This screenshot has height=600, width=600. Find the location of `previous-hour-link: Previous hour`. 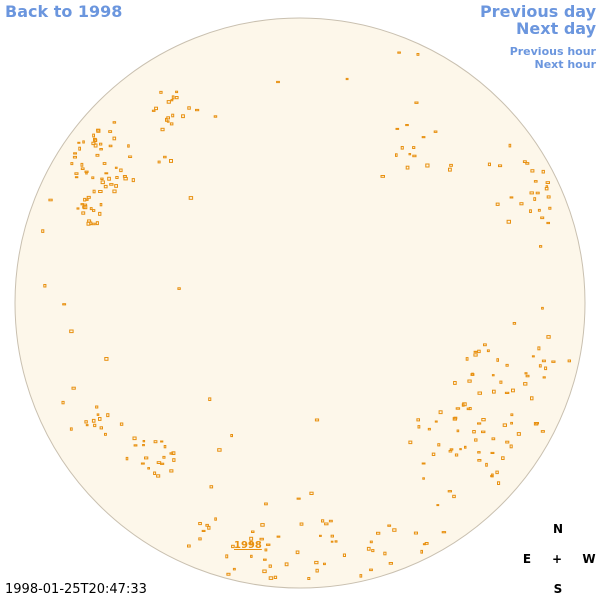

previous-hour-link: Previous hour is located at coordinates (552, 51).